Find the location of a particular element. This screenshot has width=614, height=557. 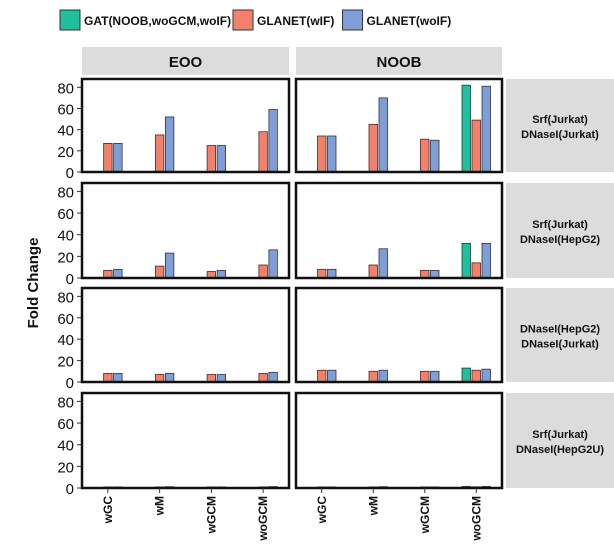

facet-row-label: DNaseI(HepG2U) is located at coordinates (560, 450).